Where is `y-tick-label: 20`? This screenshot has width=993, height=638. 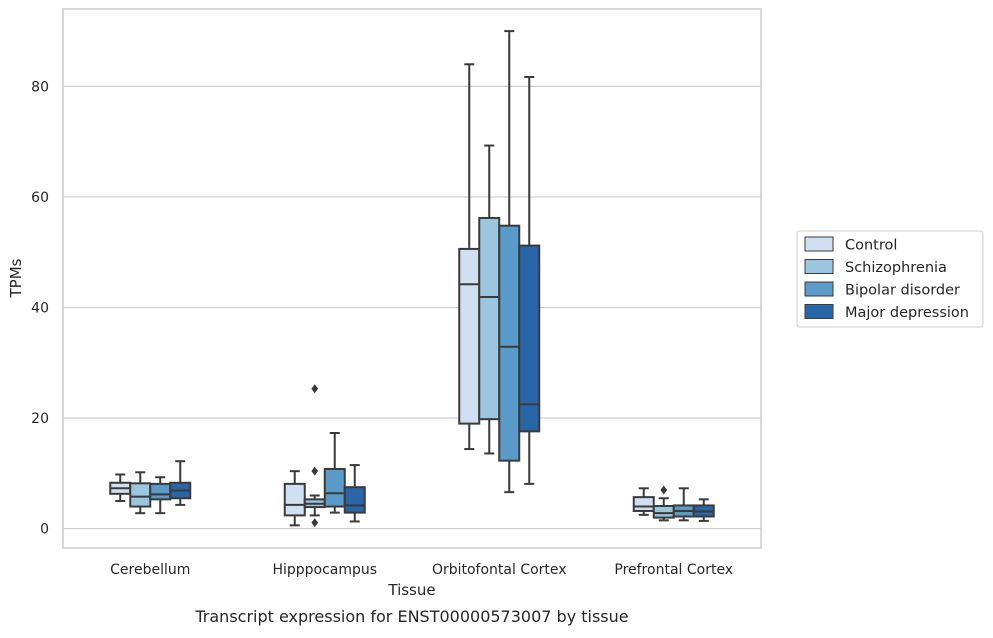
y-tick-label: 20 is located at coordinates (40, 419).